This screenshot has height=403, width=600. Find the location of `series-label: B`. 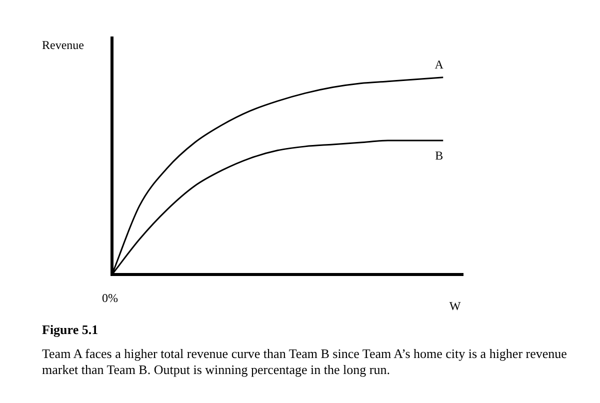

series-label: B is located at coordinates (439, 155).